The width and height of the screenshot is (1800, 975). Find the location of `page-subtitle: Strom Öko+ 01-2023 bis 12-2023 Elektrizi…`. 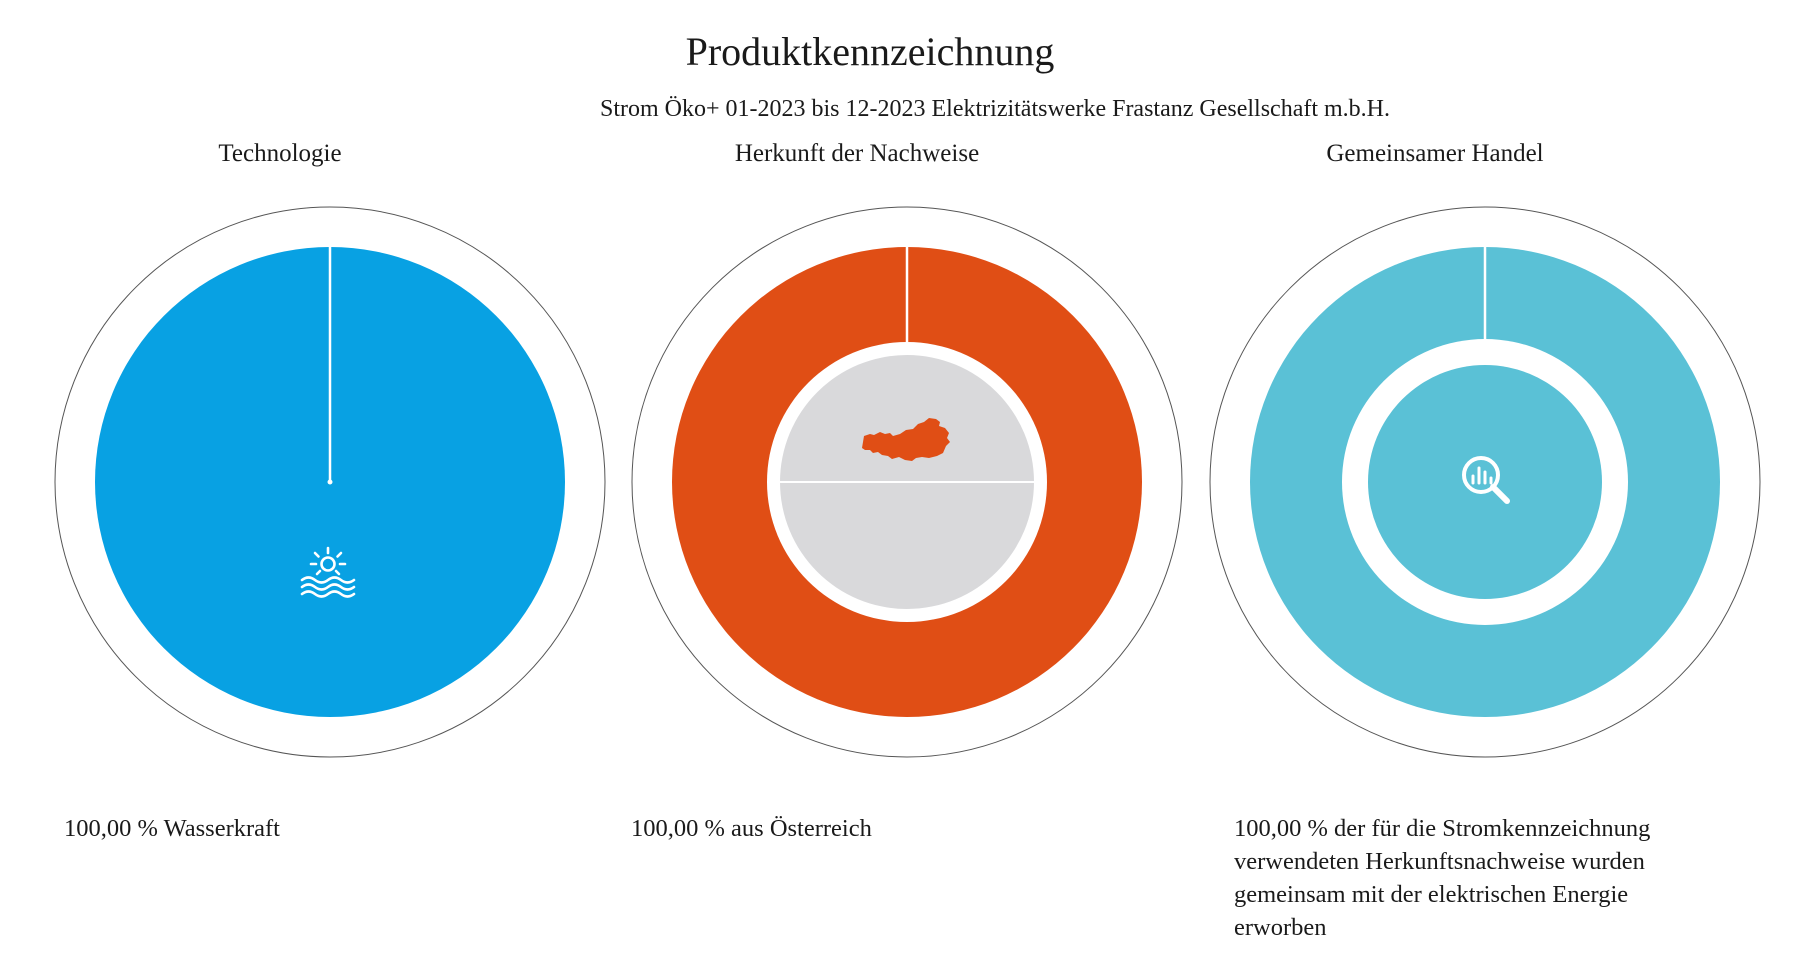

page-subtitle: Strom Öko+ 01-2023 bis 12-2023 Elektrizi… is located at coordinates (995, 109).